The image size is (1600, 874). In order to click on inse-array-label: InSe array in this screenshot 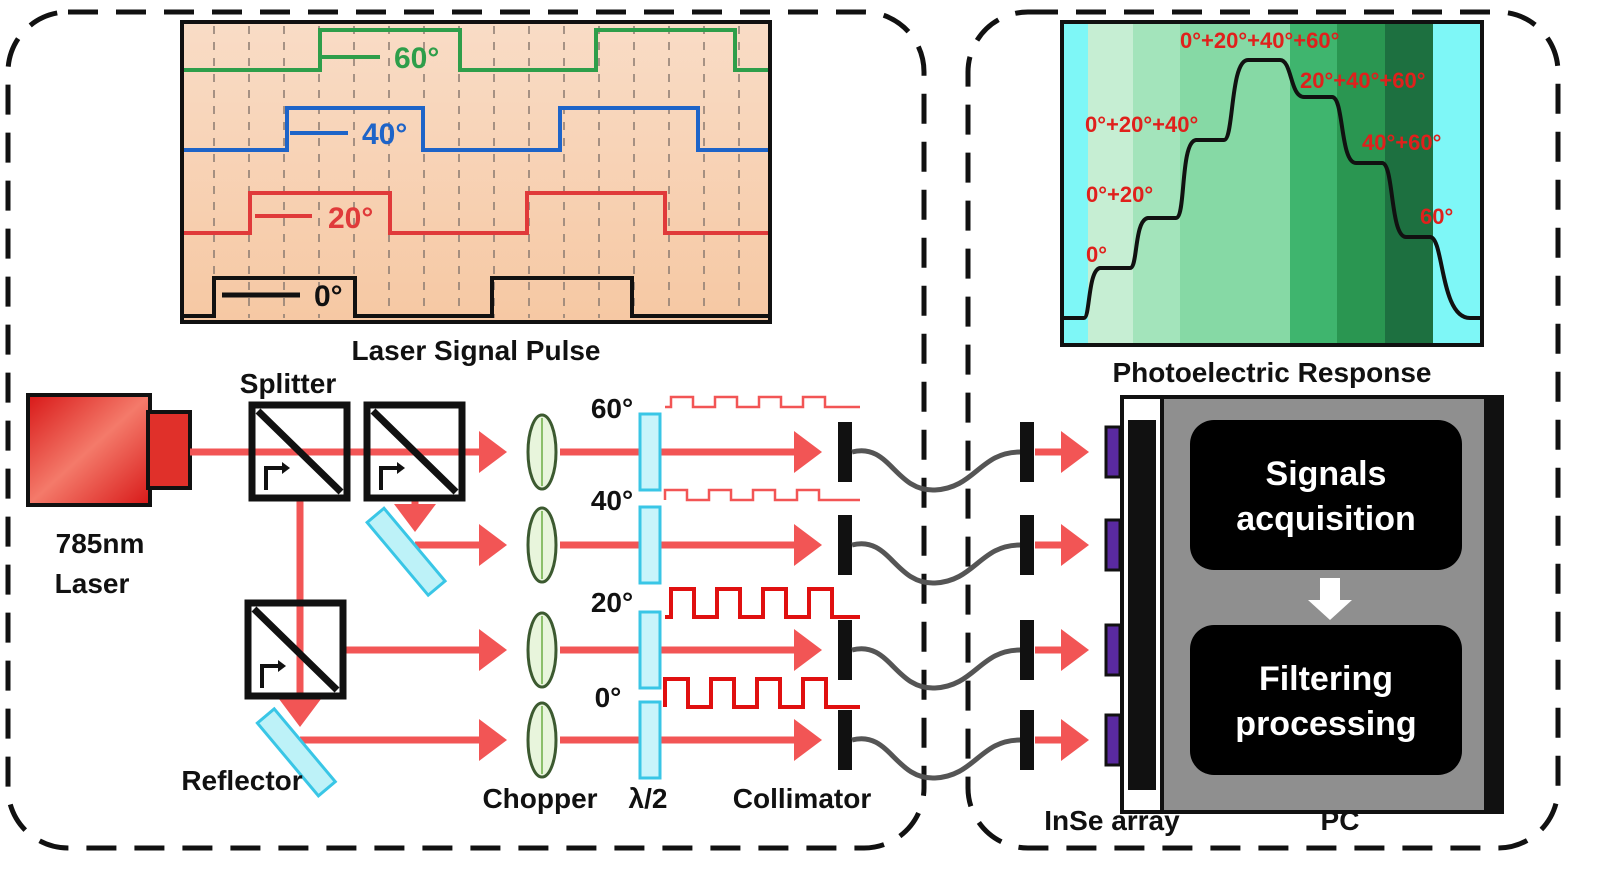, I will do `click(1112, 820)`.